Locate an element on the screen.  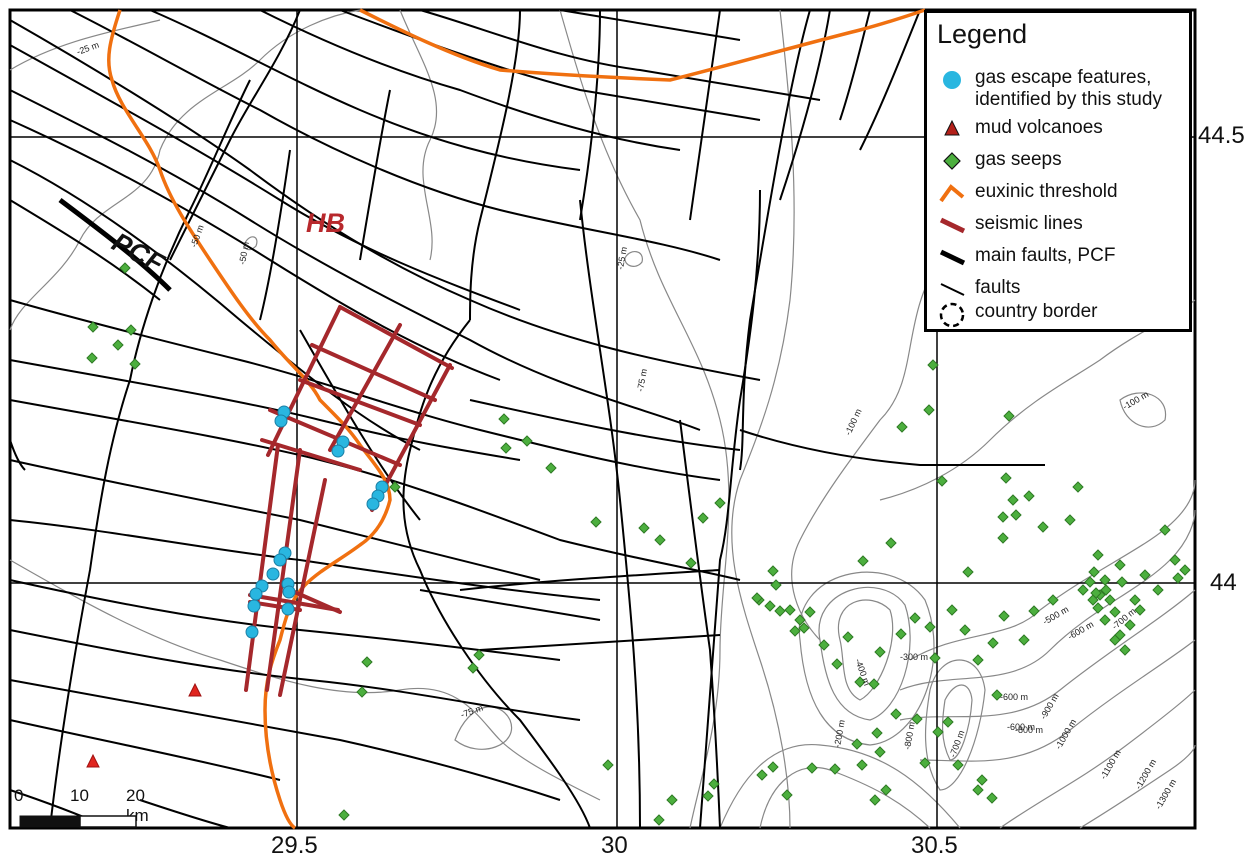
legend-item-euxinic: euxinic threshold is located at coordinates (1061, 194).